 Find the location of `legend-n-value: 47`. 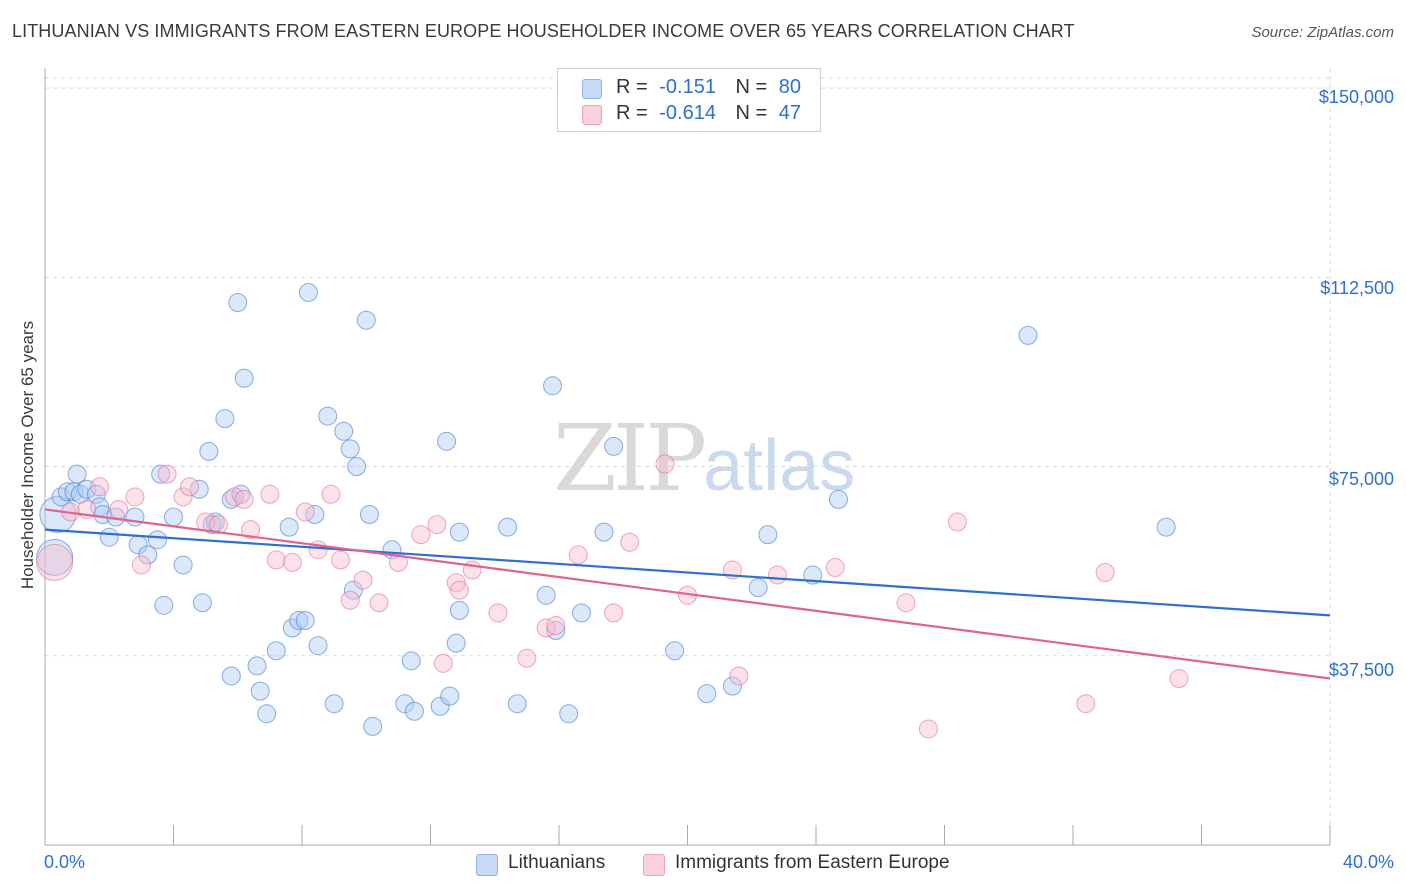

legend-n-value: 47 is located at coordinates (790, 113).